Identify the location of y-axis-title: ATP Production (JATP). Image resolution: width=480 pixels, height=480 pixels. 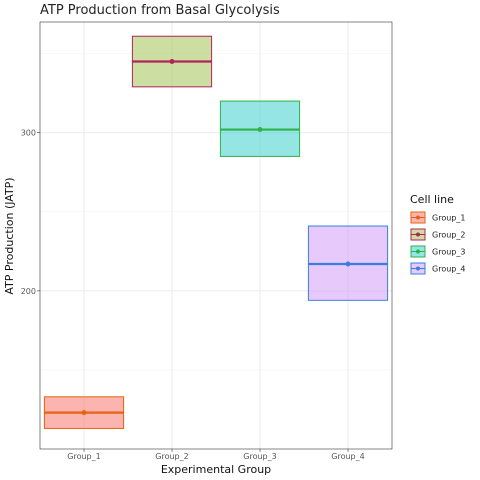
(9, 235).